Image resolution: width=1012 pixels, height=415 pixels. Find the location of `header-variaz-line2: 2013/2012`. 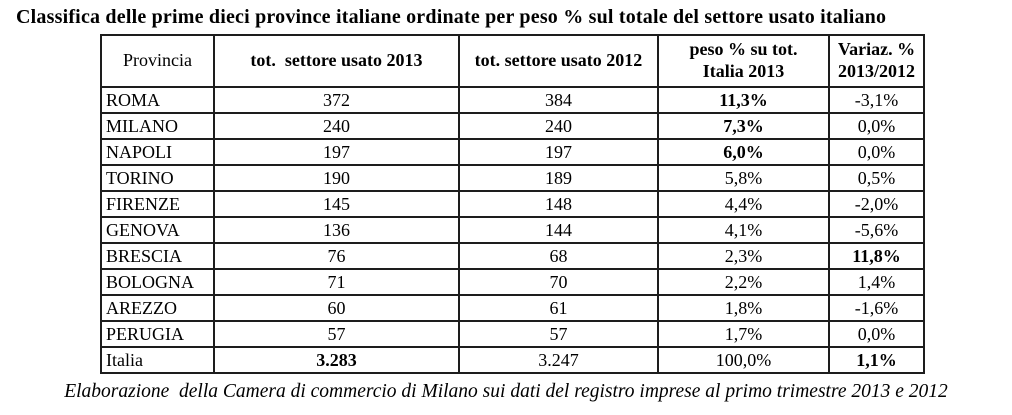

header-variaz-line2: 2013/2012 is located at coordinates (876, 71).